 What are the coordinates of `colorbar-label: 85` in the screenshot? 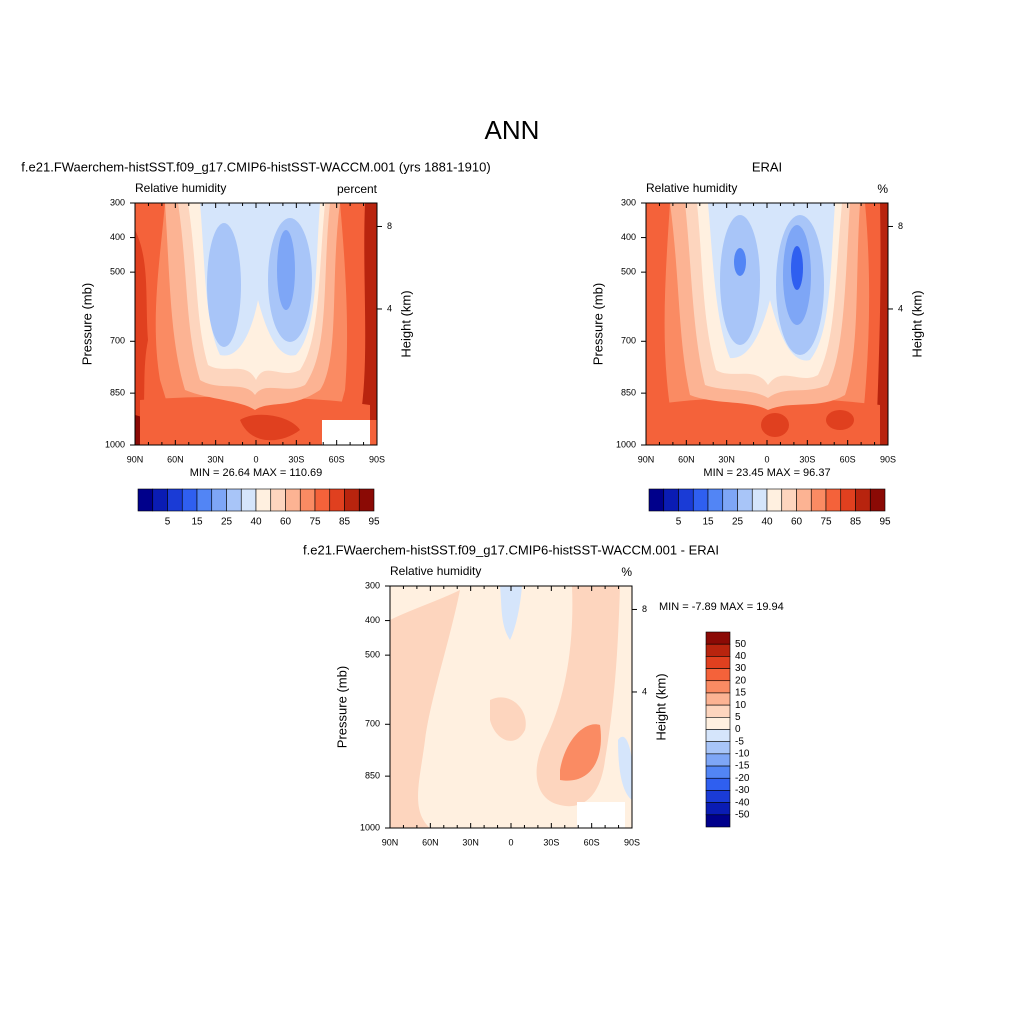 It's located at (345, 522).